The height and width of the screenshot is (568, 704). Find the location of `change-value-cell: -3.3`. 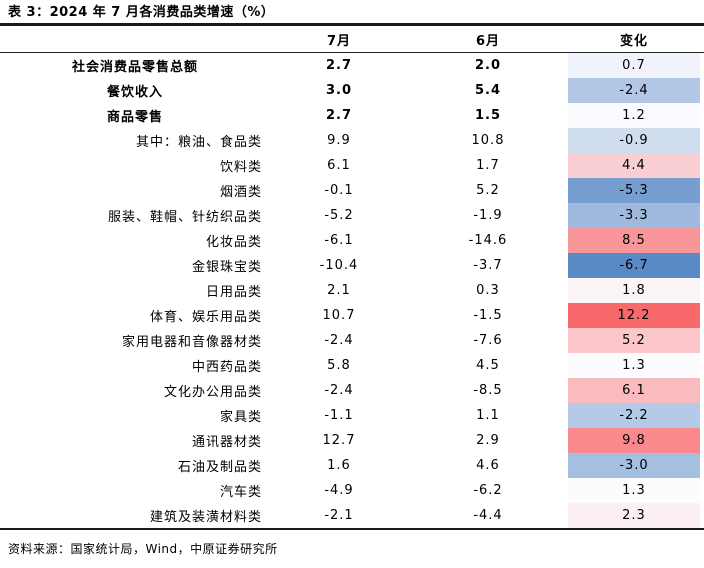

change-value-cell: -3.3 is located at coordinates (634, 215).